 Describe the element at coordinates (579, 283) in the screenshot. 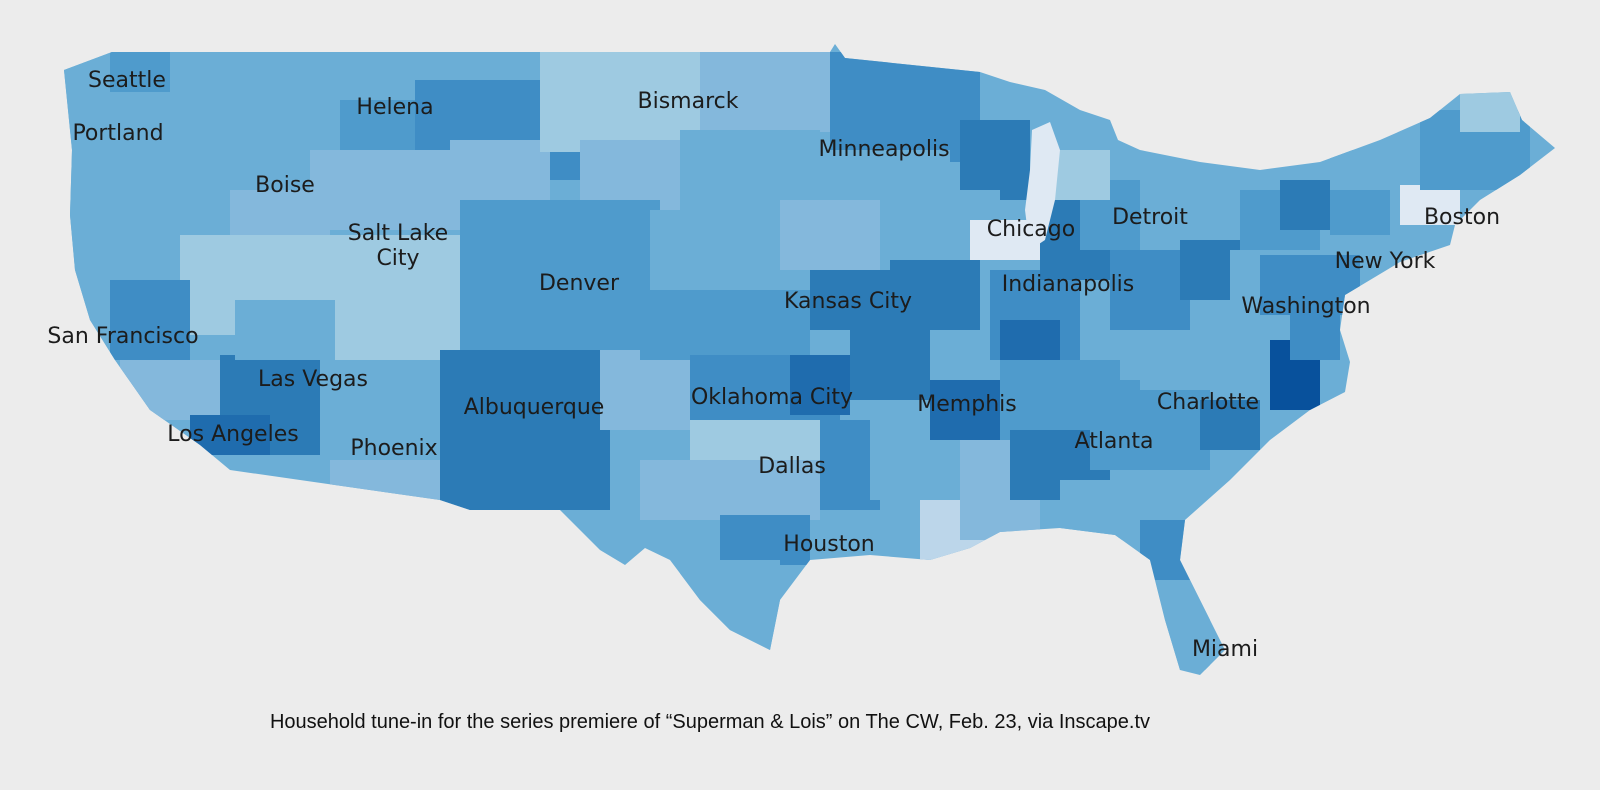

I see `city-label-denver: Denver` at that location.